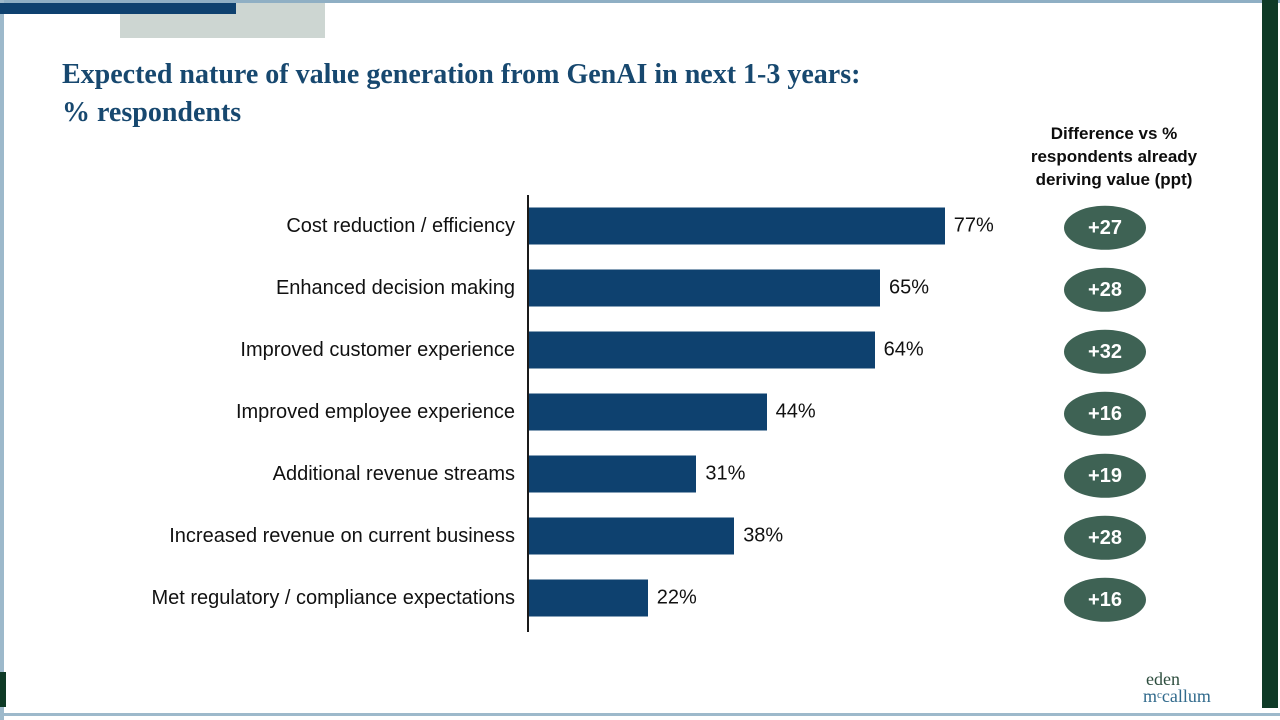  I want to click on chart-row: Improved customer experience 64% +32, so click(640, 350).